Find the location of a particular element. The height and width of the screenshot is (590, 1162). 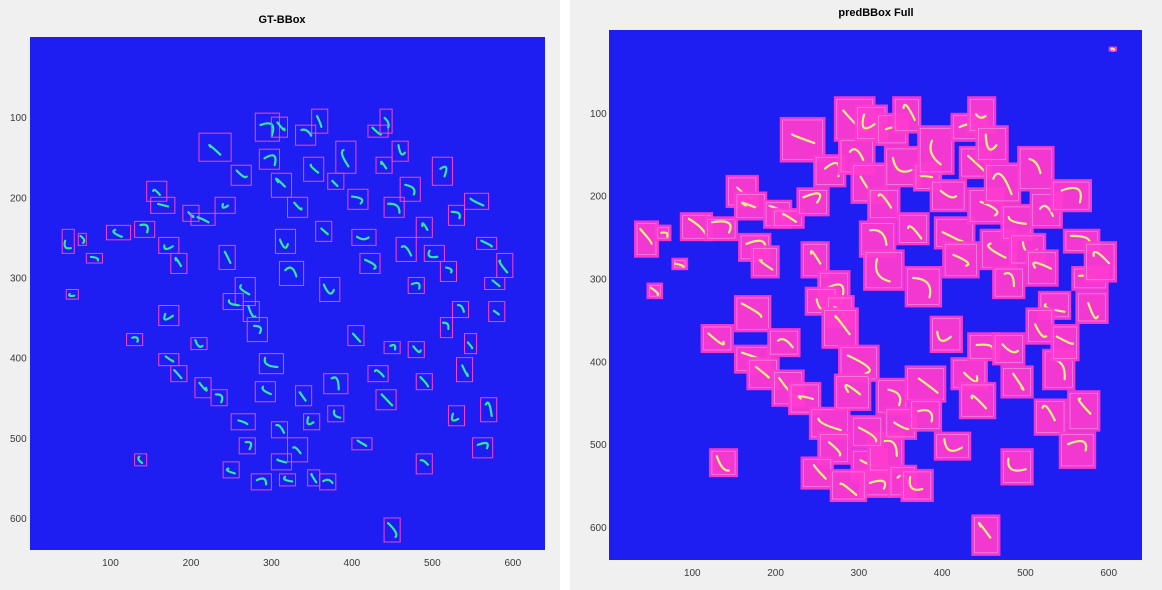

y-tick-label: 600 is located at coordinates (18, 519).